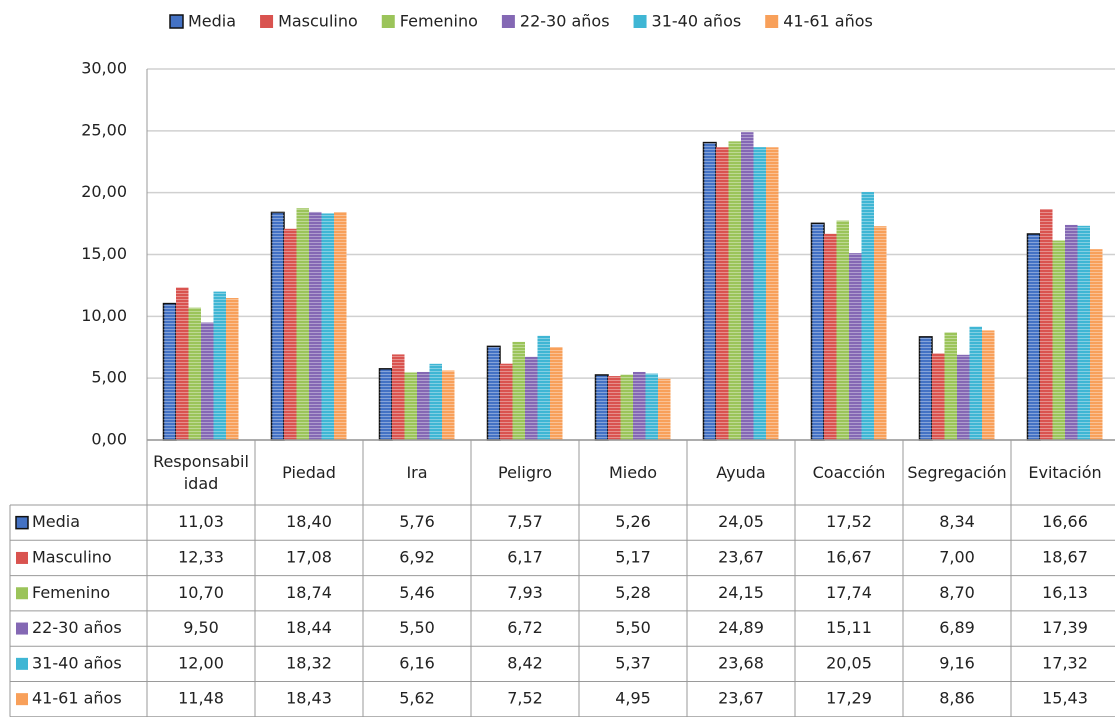 Image resolution: width=1115 pixels, height=717 pixels. I want to click on row-label: 41-61 años, so click(77, 698).